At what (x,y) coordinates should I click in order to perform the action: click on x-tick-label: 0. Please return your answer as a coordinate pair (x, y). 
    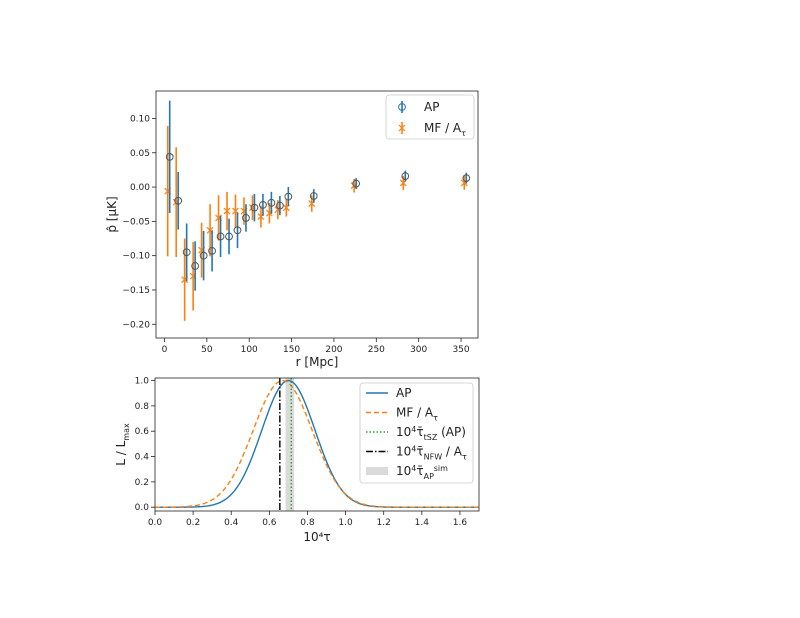
    Looking at the image, I should click on (165, 350).